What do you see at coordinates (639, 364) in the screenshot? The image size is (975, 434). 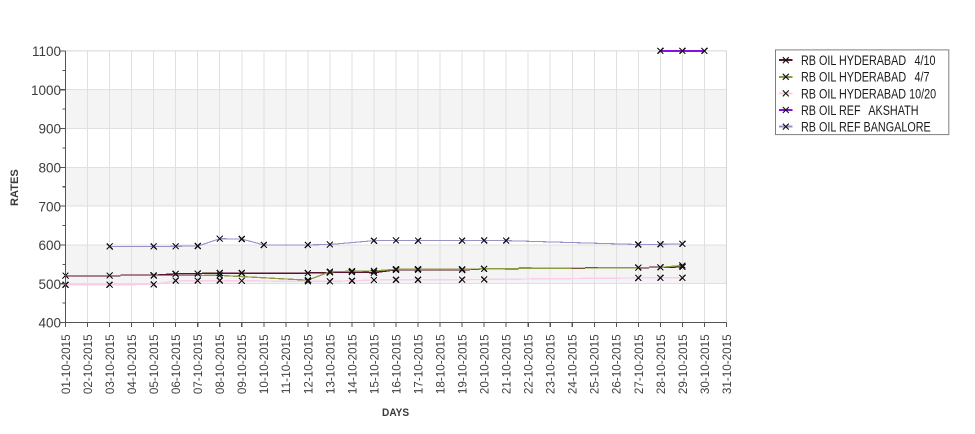 I see `svg-text: 27-10-2015` at bounding box center [639, 364].